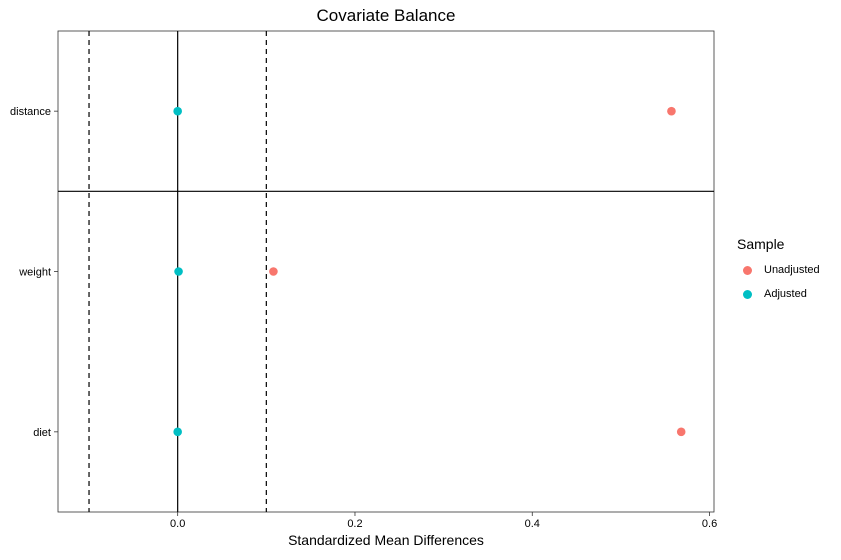 The width and height of the screenshot is (841, 560). Describe the element at coordinates (42, 433) in the screenshot. I see `y-tick-label-diet: diet` at that location.